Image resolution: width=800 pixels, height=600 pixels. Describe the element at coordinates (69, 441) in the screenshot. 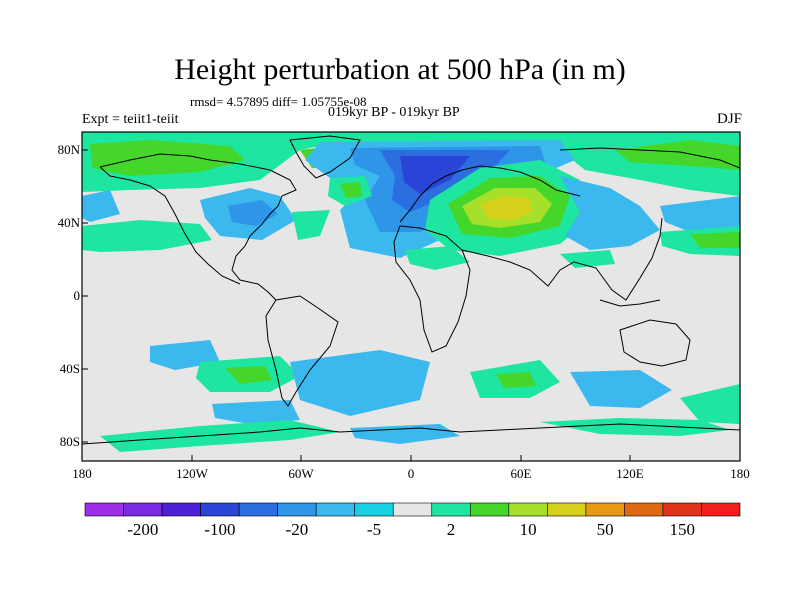

I see `lat-tick-80s: 80S` at that location.